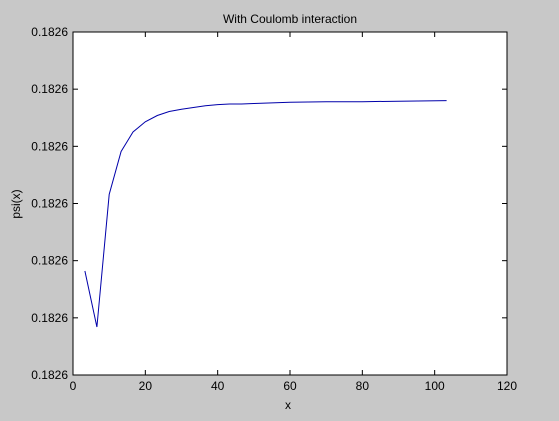 This screenshot has width=559, height=421. I want to click on y-axis-label: psi(x), so click(16, 203).